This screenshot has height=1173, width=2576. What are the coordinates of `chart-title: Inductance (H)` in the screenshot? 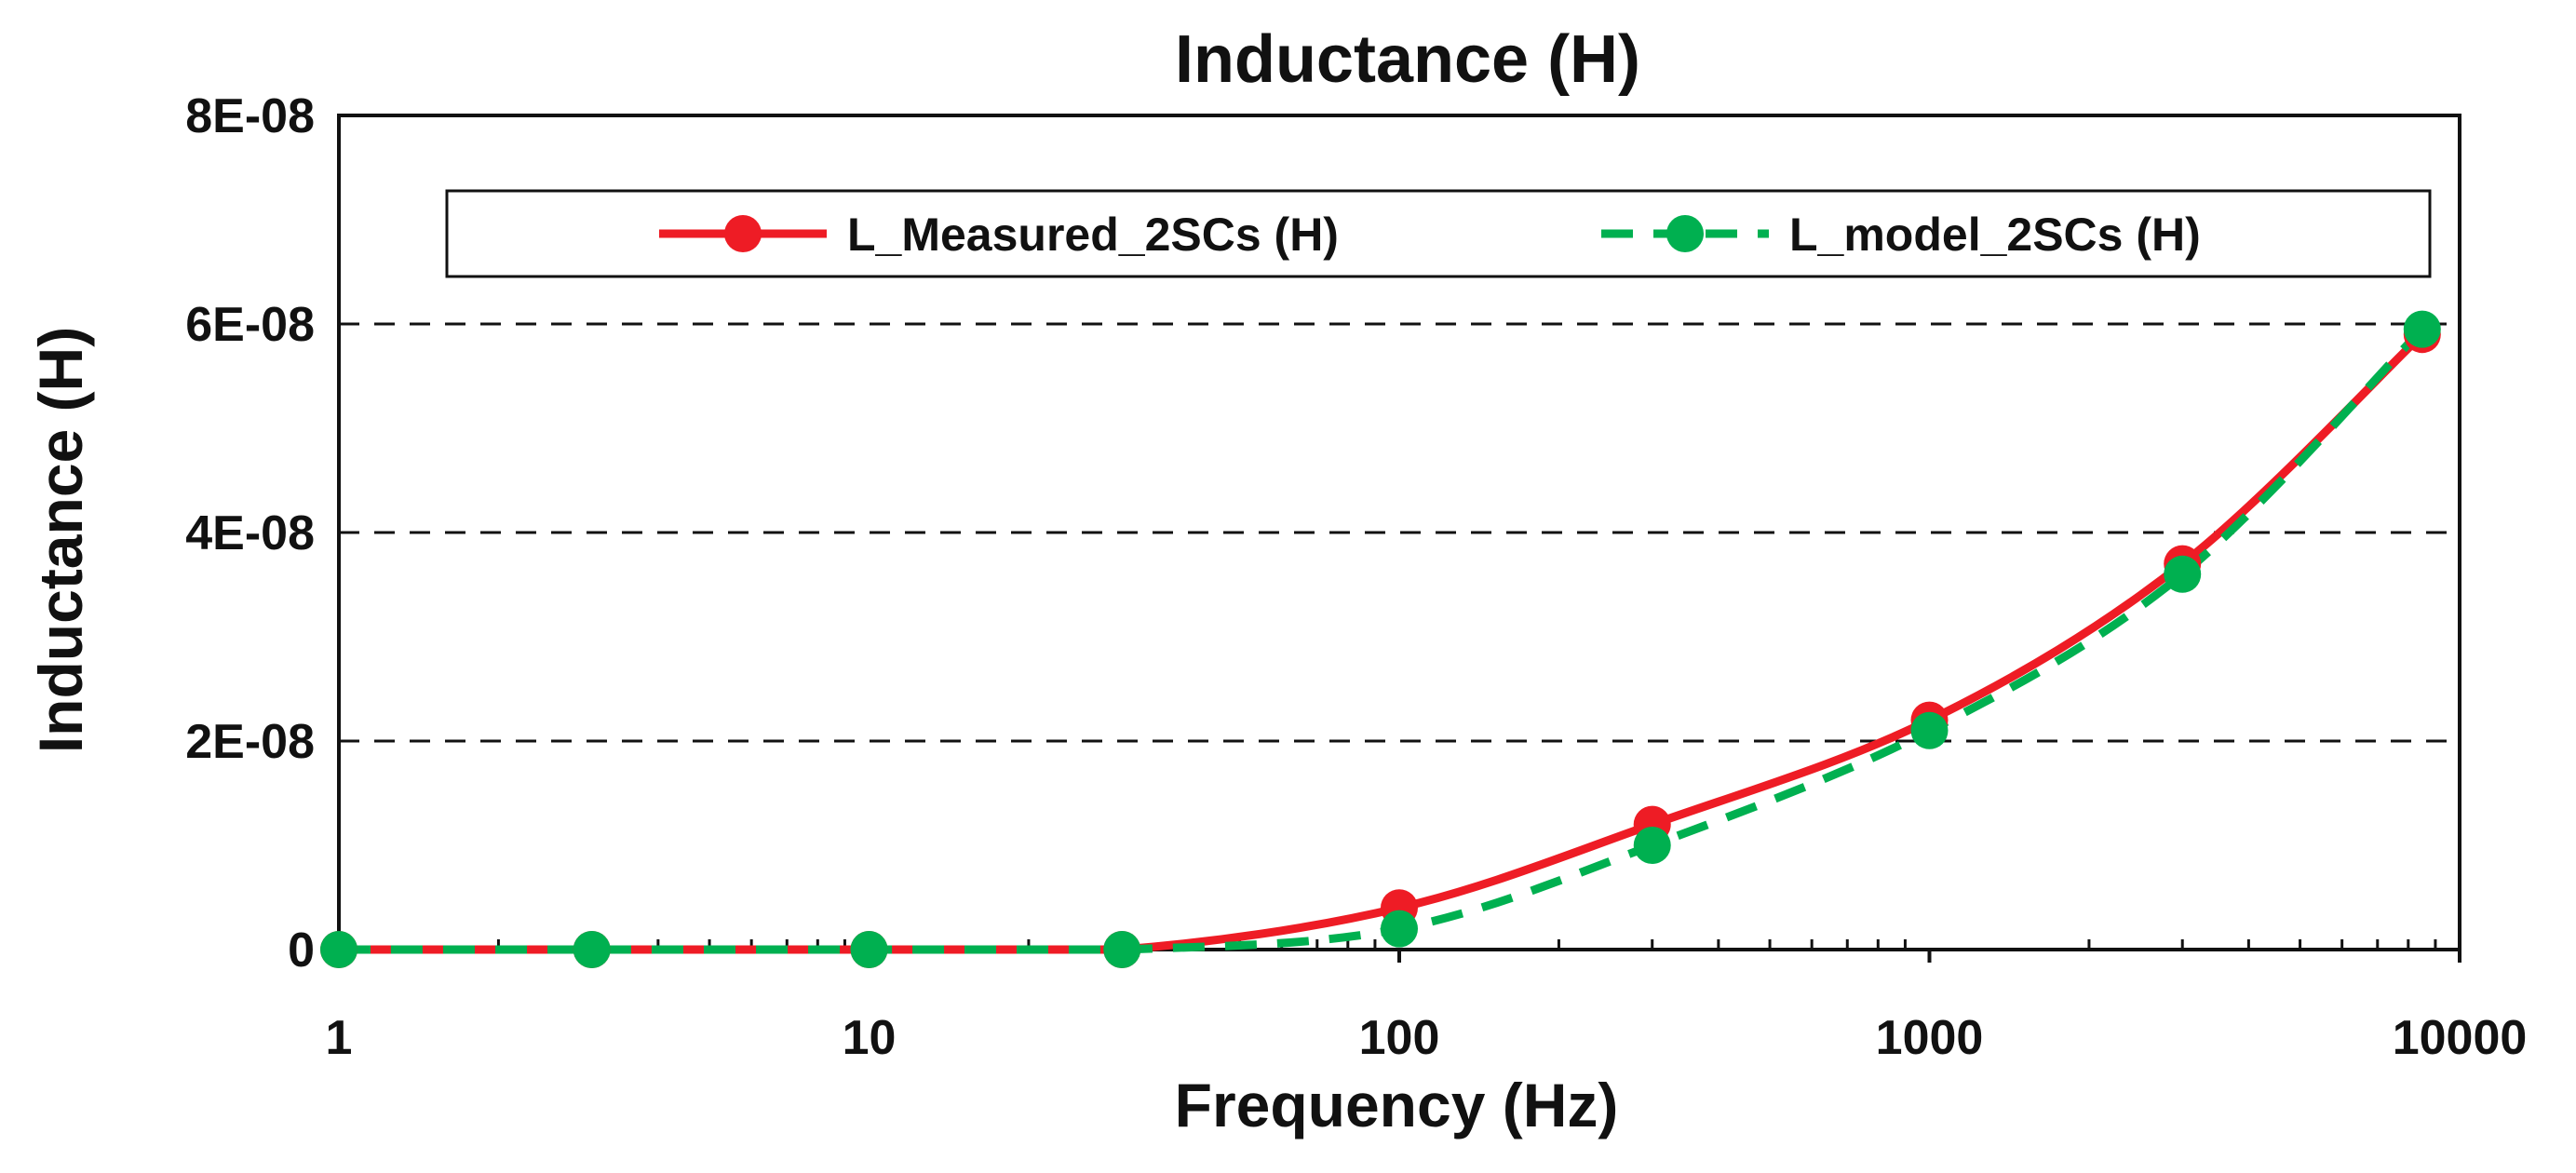 It's located at (1407, 60).